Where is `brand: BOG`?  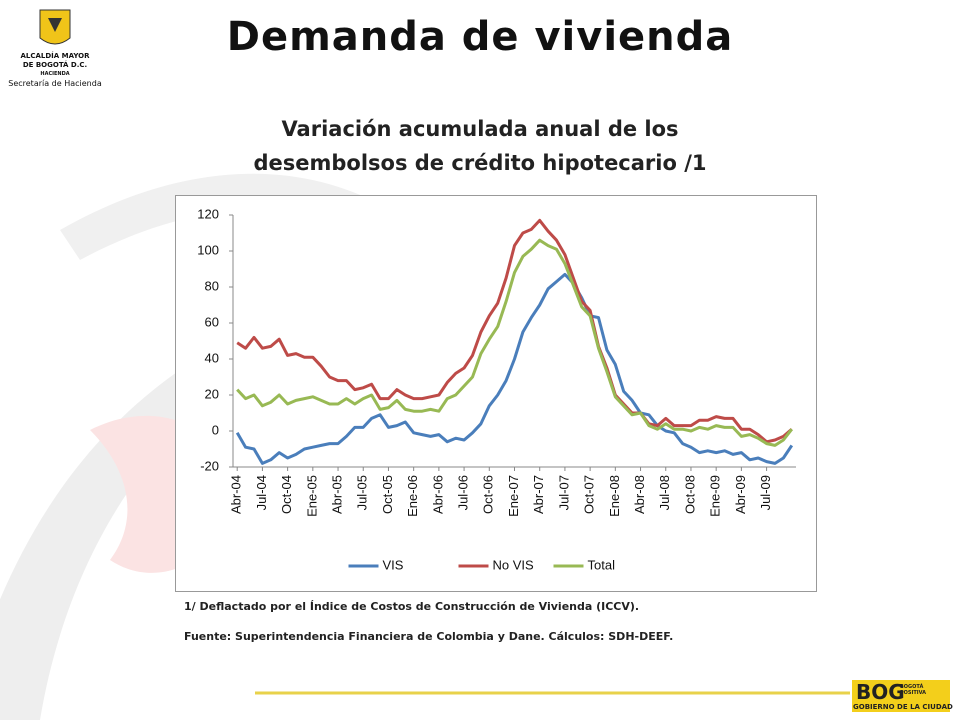 brand: BOG is located at coordinates (880, 692).